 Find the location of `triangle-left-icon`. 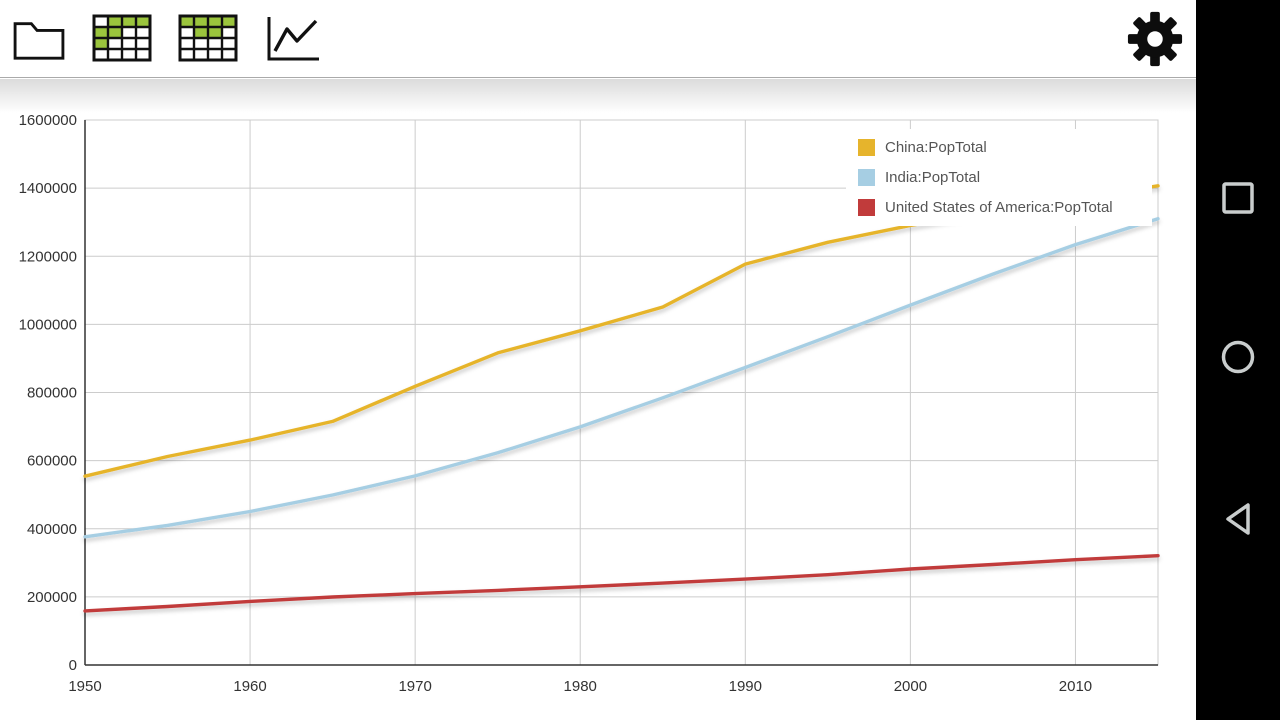

triangle-left-icon is located at coordinates (1238, 519).